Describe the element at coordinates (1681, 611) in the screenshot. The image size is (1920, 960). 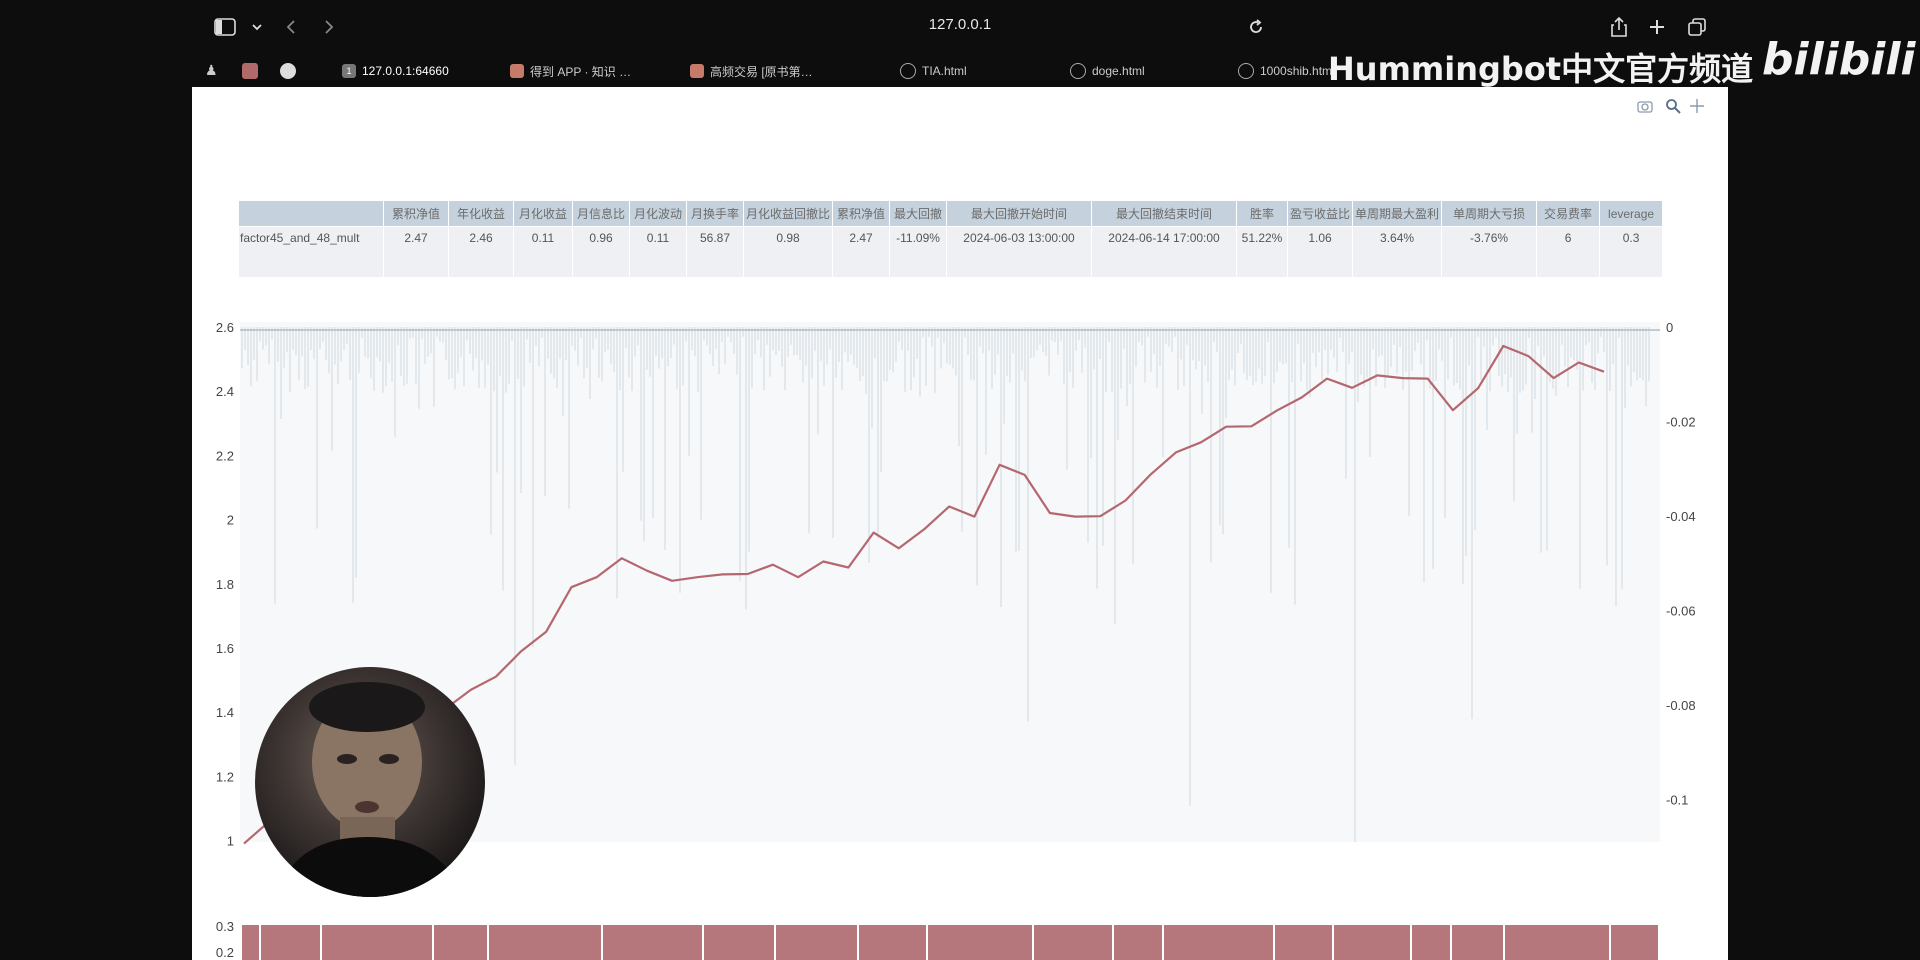
I see `right-axis-tick: -0.06` at that location.